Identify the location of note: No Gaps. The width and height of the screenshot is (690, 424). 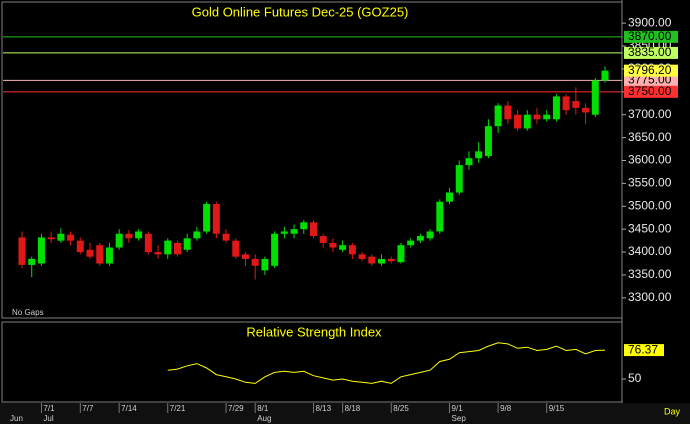
(28, 312).